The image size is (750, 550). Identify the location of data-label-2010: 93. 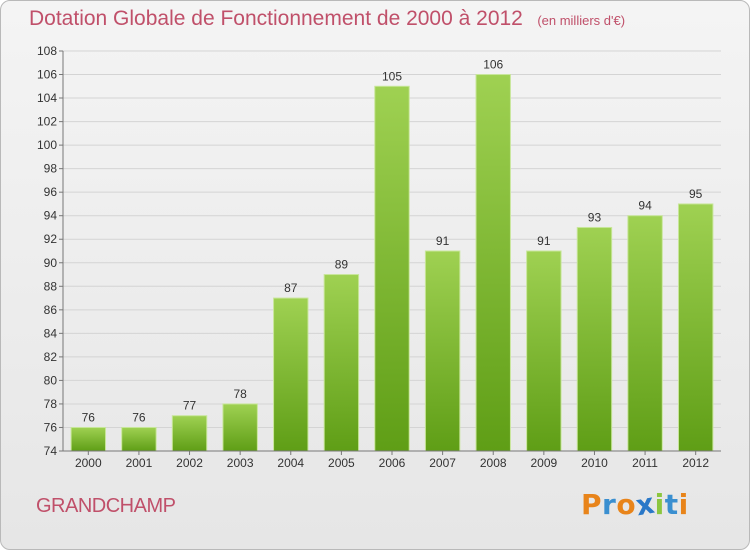
(595, 217).